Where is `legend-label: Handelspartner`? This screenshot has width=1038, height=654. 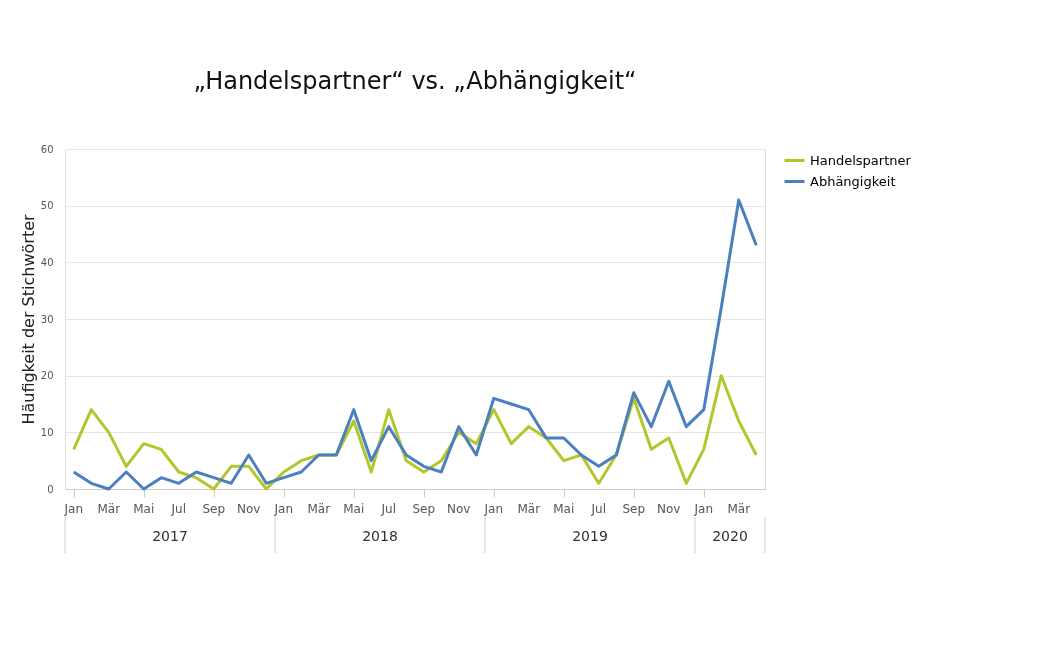
legend-label: Handelspartner is located at coordinates (861, 160).